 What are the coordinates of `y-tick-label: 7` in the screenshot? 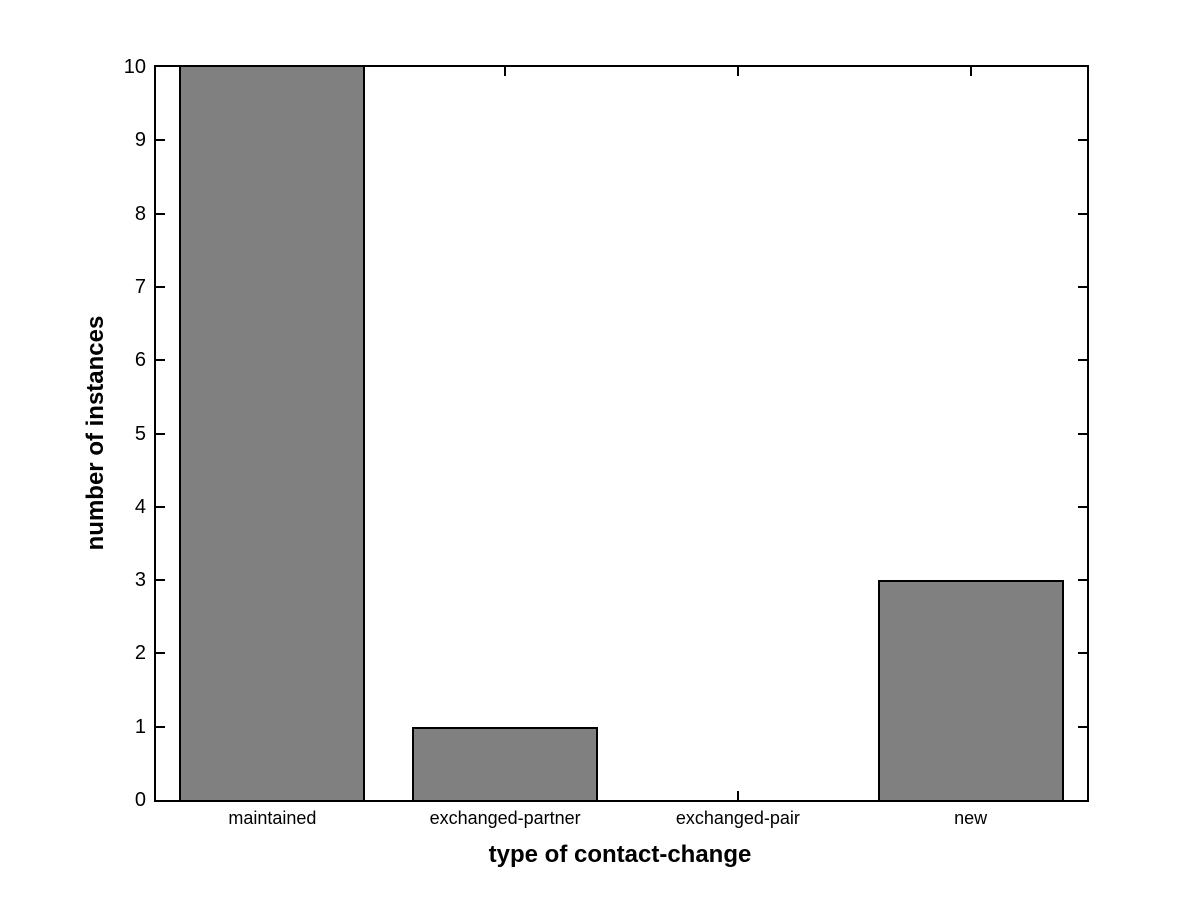 It's located at (140, 286).